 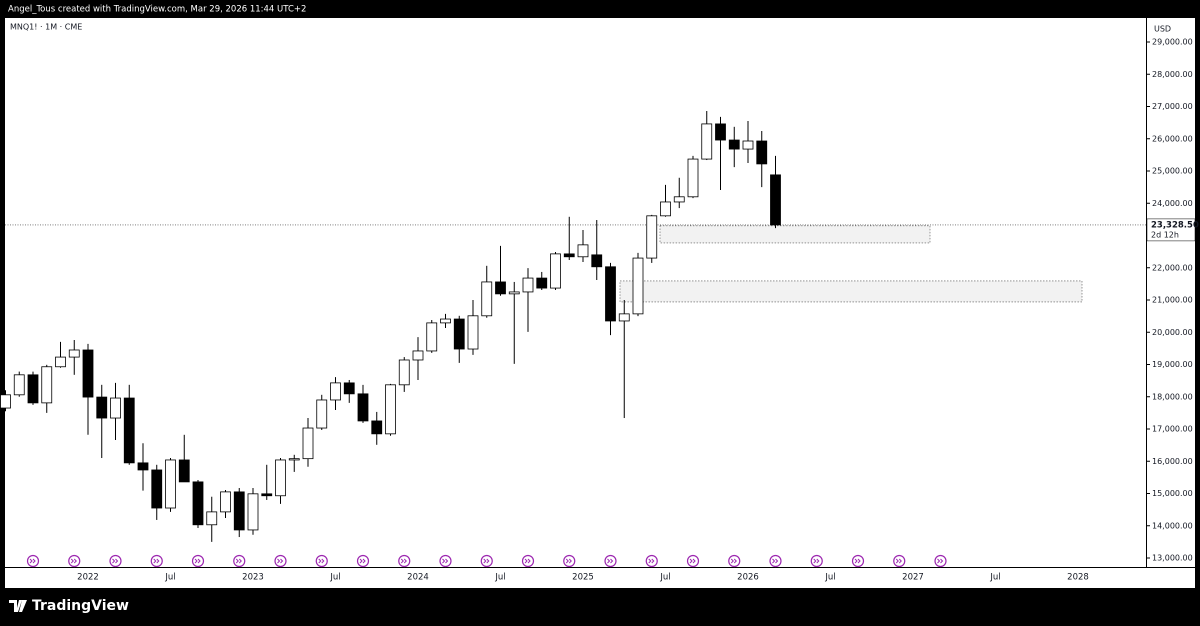 What do you see at coordinates (1172, 171) in the screenshot?
I see `y-tick-label: 25,000.00` at bounding box center [1172, 171].